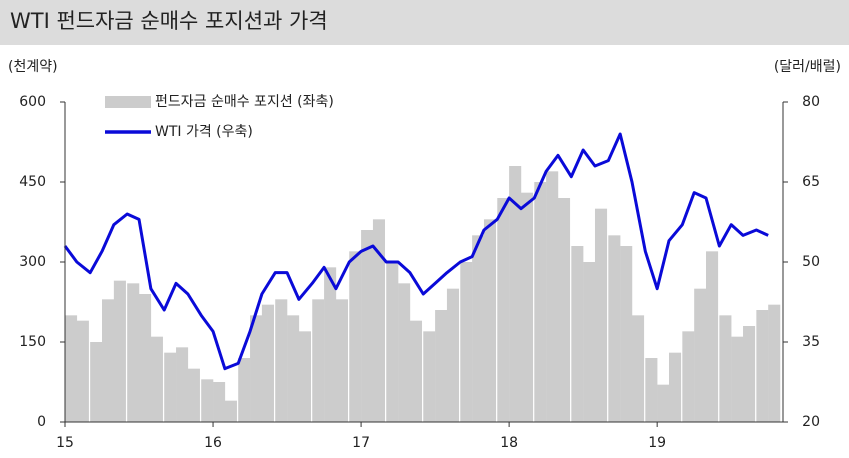 This screenshot has width=849, height=458. I want to click on y2-tick-label: 65, so click(811, 182).